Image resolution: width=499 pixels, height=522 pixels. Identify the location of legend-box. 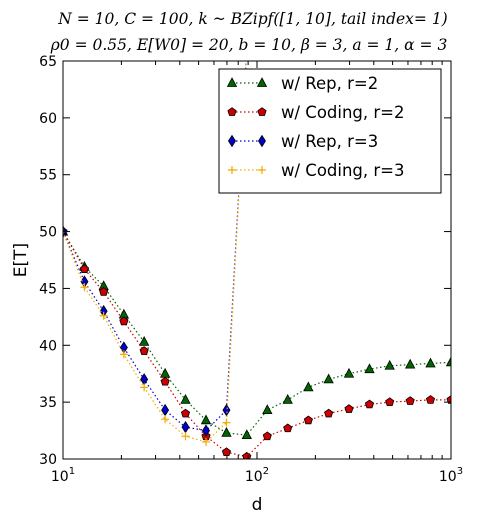
(330, 131).